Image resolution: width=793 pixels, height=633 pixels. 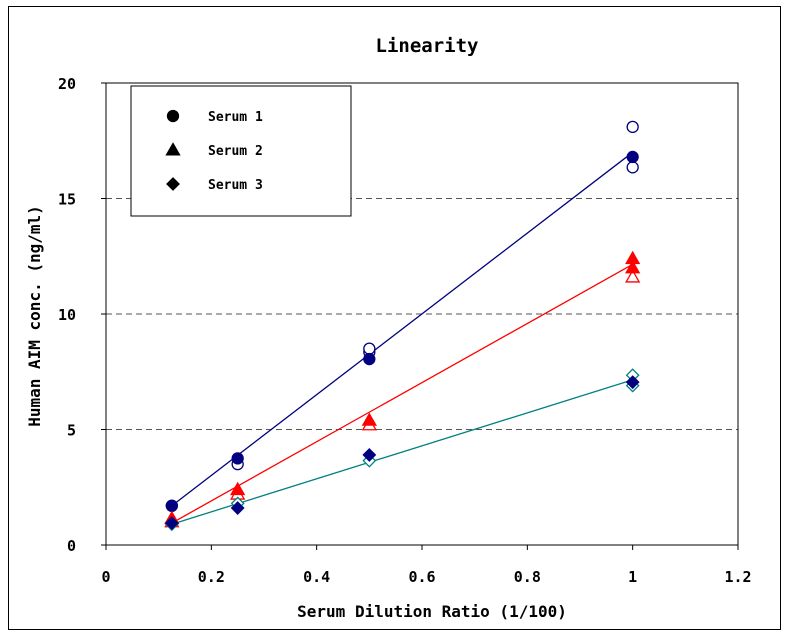 I want to click on y-tick-label: 15, so click(x=67, y=200).